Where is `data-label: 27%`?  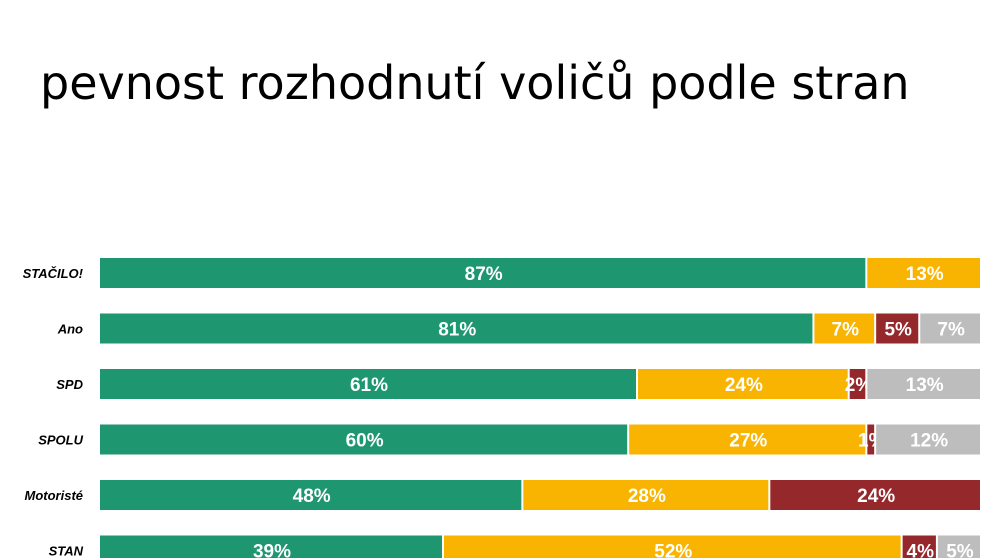 data-label: 27% is located at coordinates (748, 441).